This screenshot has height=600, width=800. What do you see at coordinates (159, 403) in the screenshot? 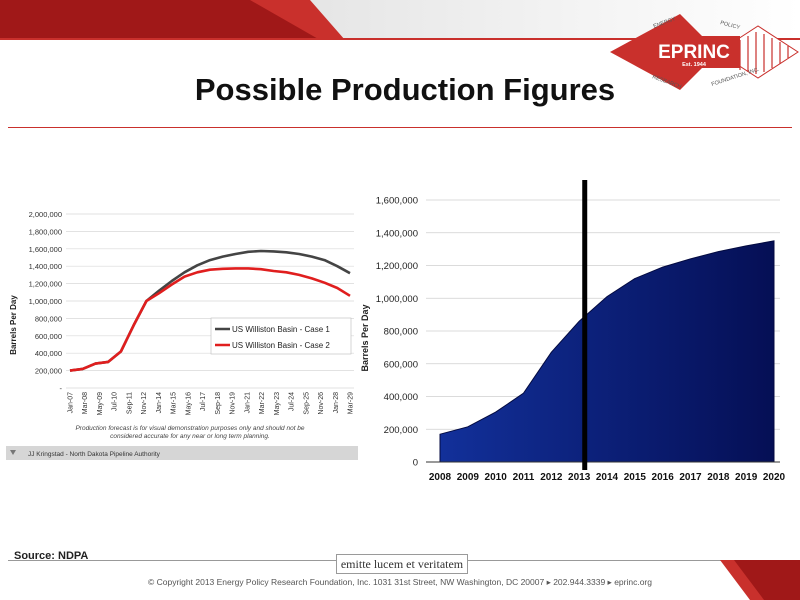
I see `left-x-tick: Jan-14` at bounding box center [159, 403].